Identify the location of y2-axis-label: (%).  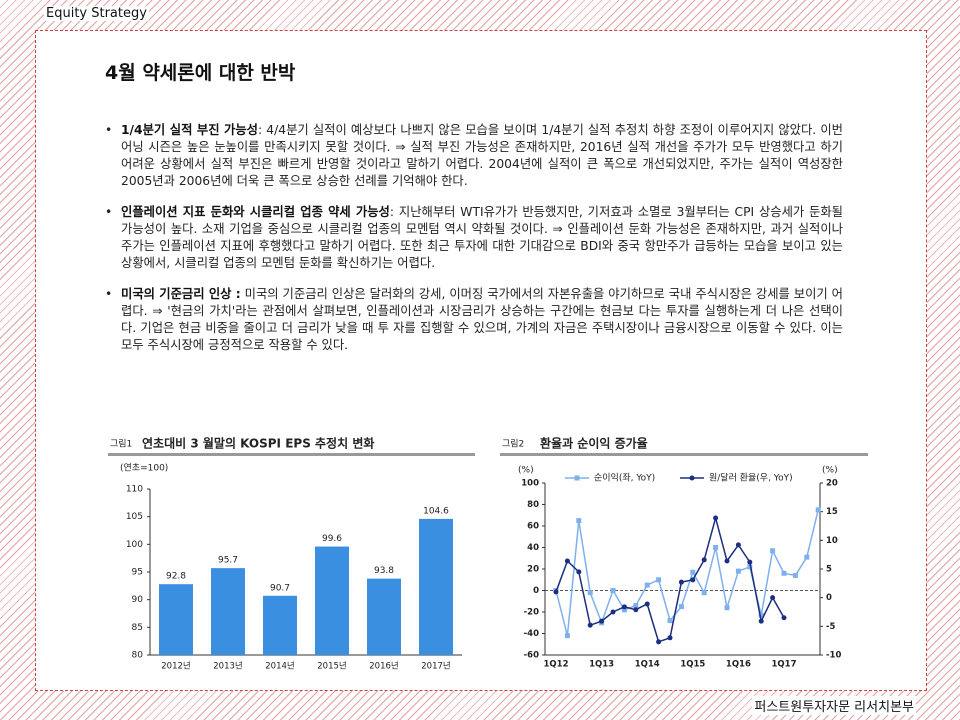
(830, 471).